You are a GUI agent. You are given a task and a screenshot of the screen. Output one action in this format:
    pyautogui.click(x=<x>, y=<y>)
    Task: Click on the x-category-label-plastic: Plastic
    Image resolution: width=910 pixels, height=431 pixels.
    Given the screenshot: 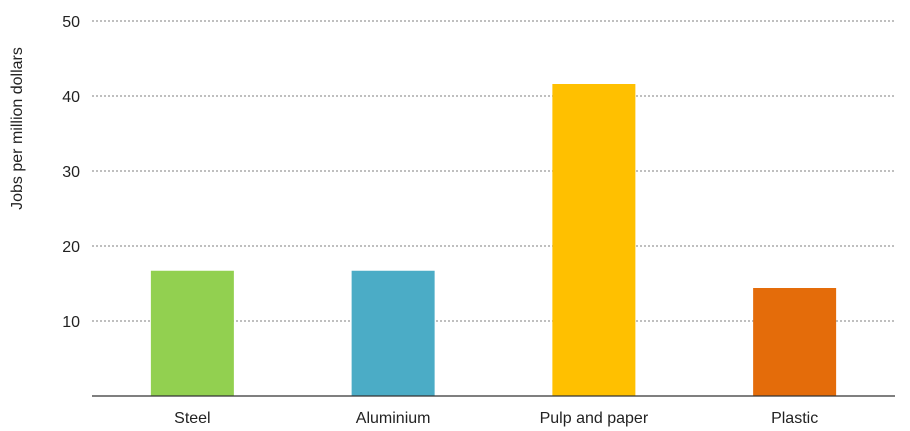 What is the action you would take?
    pyautogui.click(x=794, y=418)
    